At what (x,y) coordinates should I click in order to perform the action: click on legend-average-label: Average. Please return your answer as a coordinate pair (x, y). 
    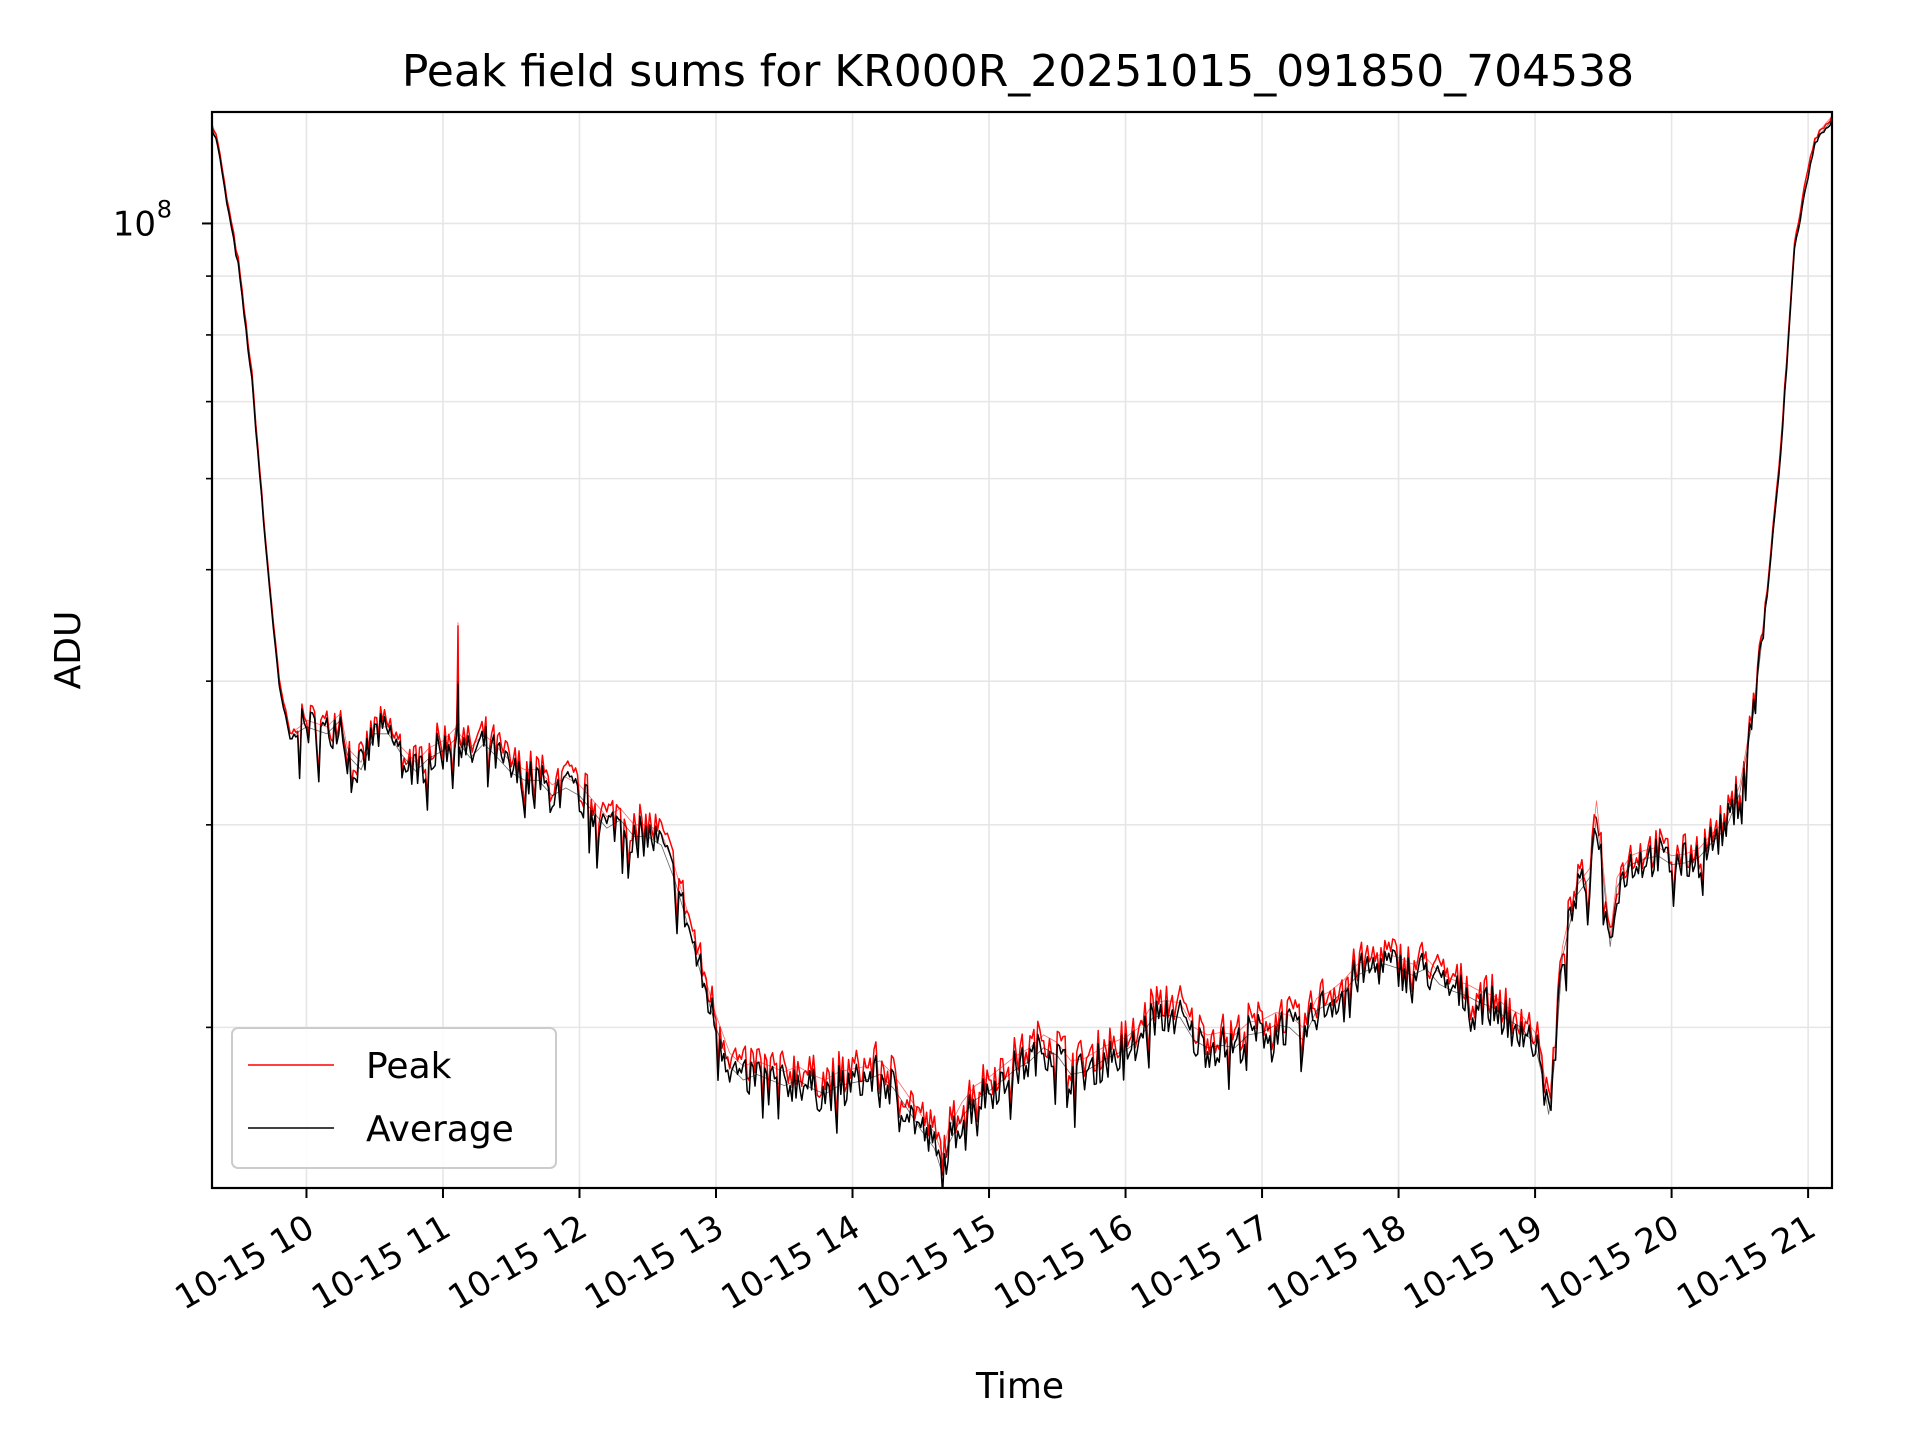
    Looking at the image, I should click on (440, 1129).